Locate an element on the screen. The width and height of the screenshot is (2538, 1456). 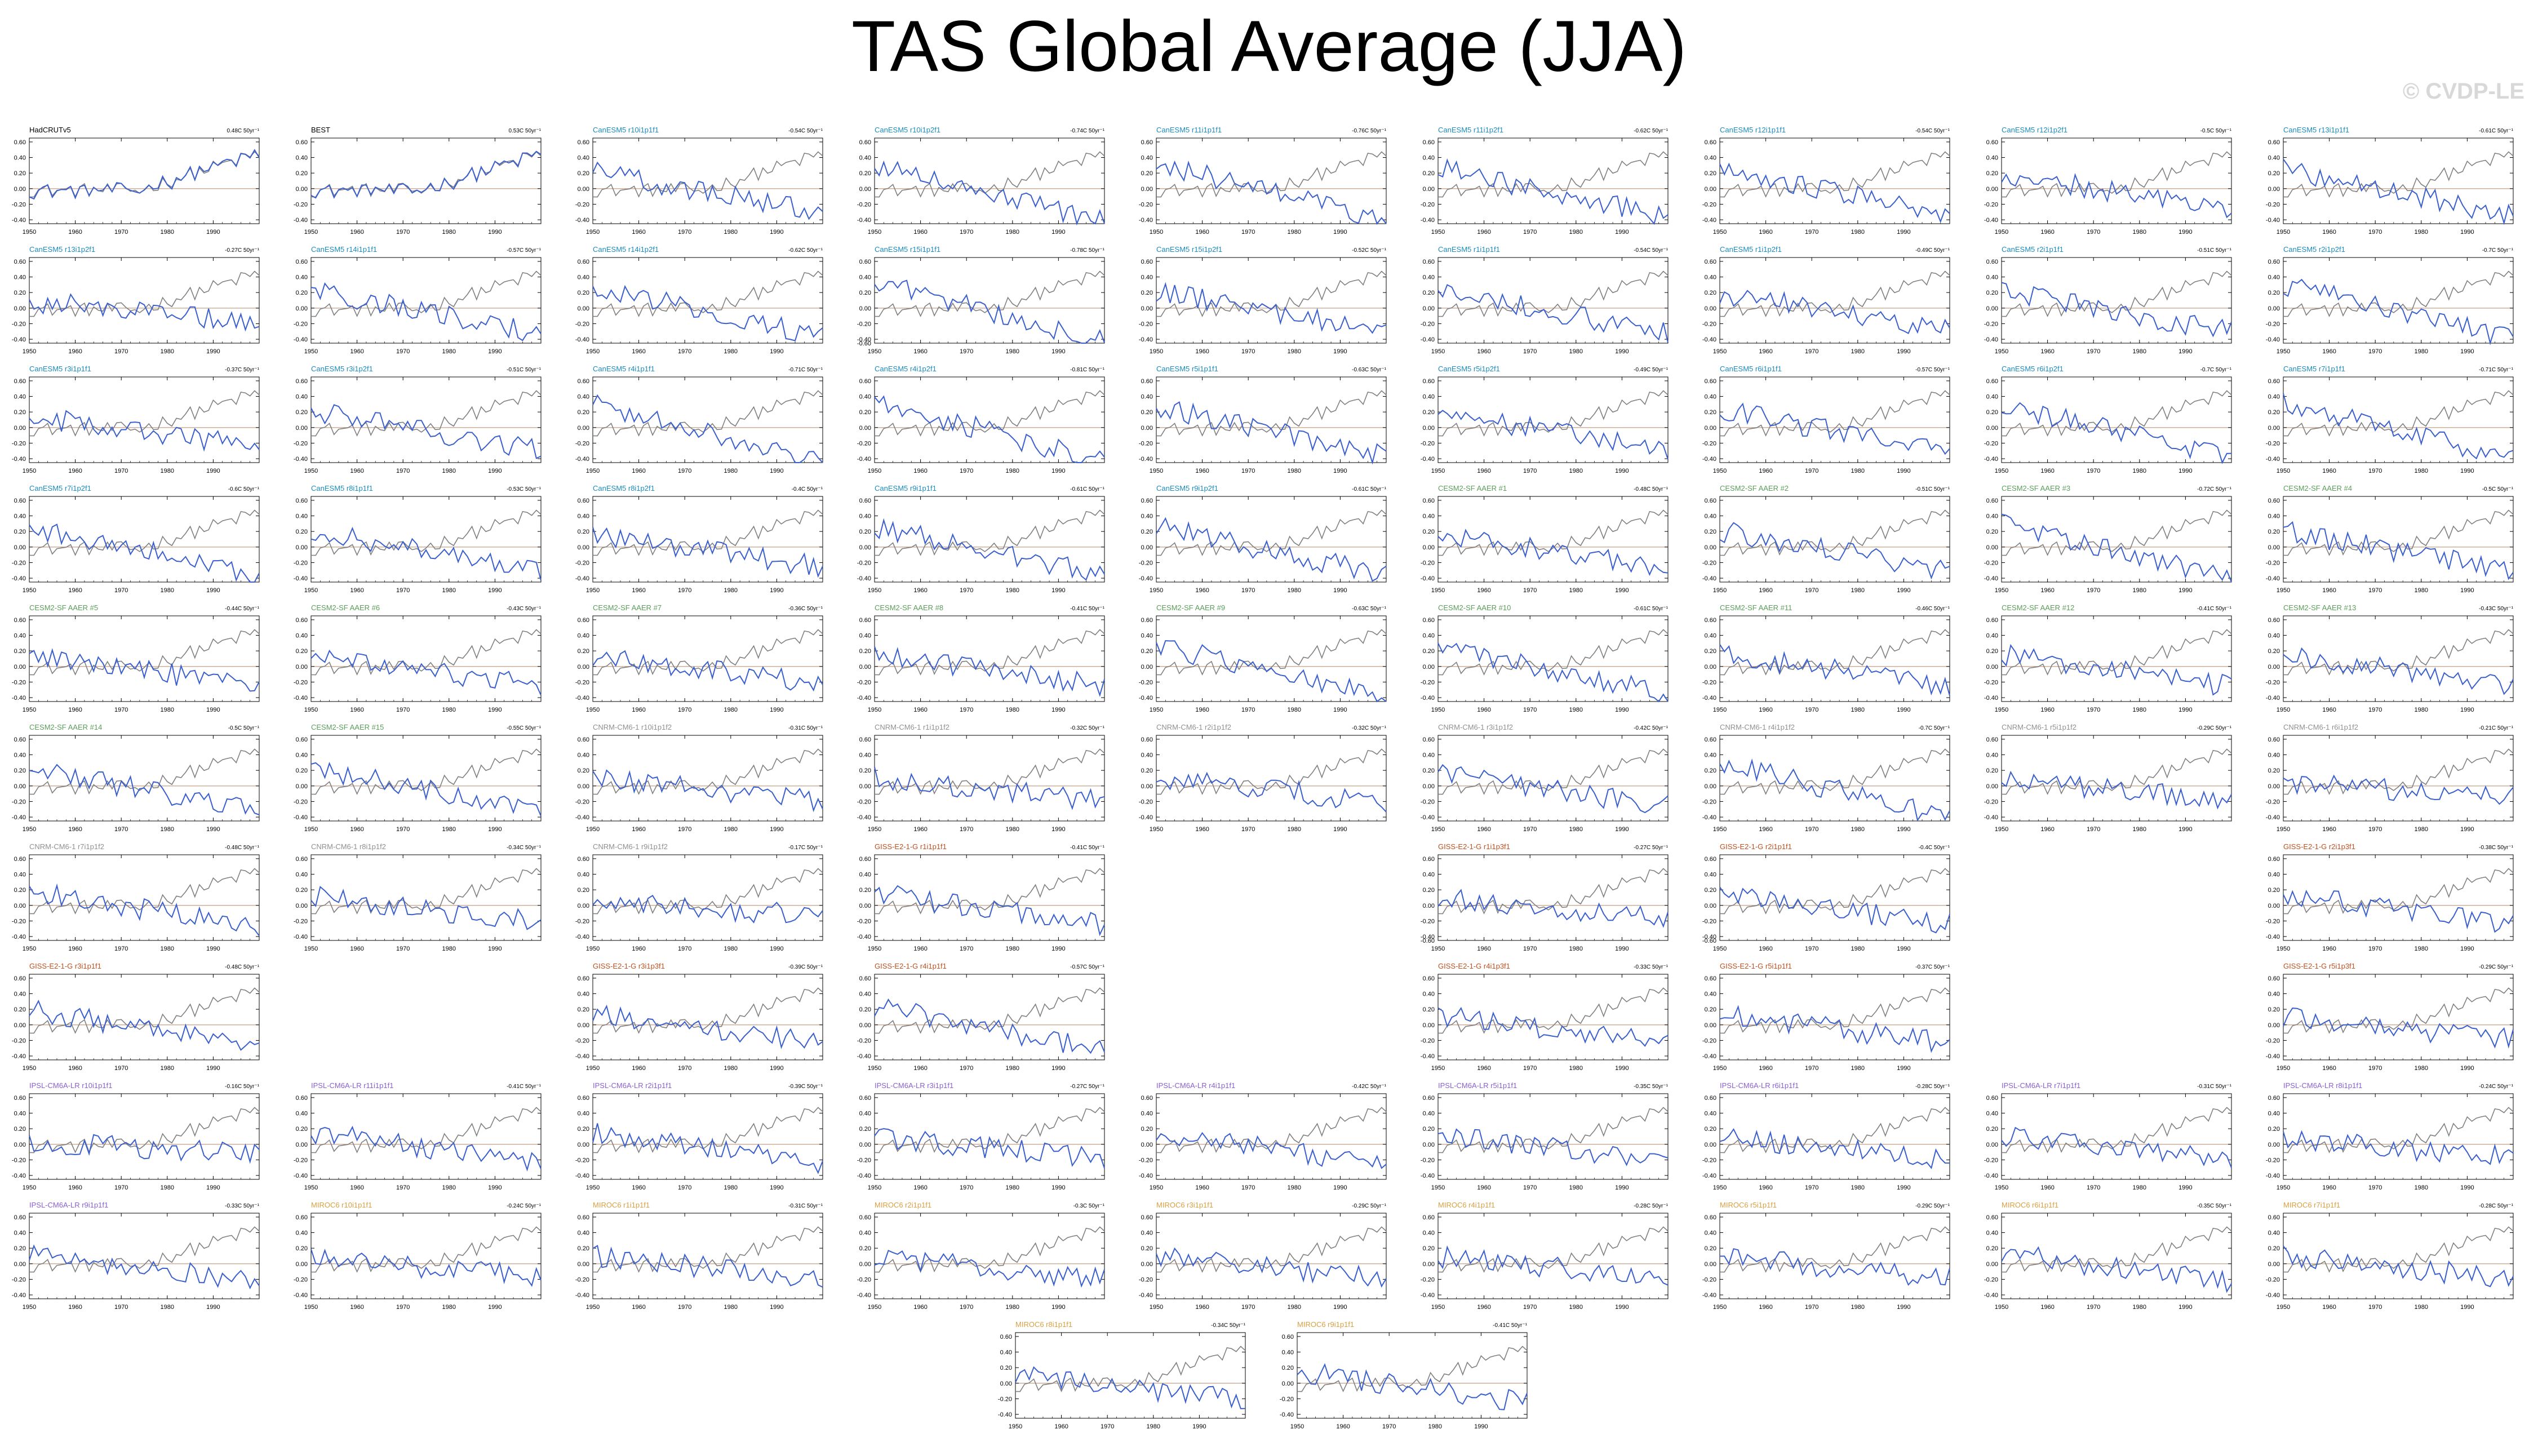
panel-label: CanESM5 r14i1p2f1 is located at coordinates (626, 249).